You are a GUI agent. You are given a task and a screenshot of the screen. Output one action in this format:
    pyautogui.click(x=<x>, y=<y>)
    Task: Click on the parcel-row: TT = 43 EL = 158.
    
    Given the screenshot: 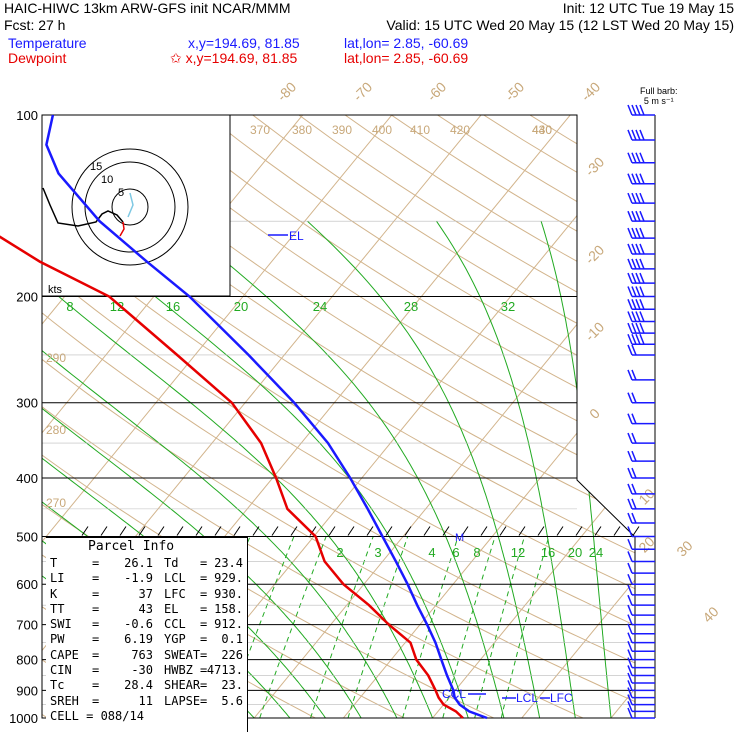 What is the action you would take?
    pyautogui.click(x=146, y=609)
    